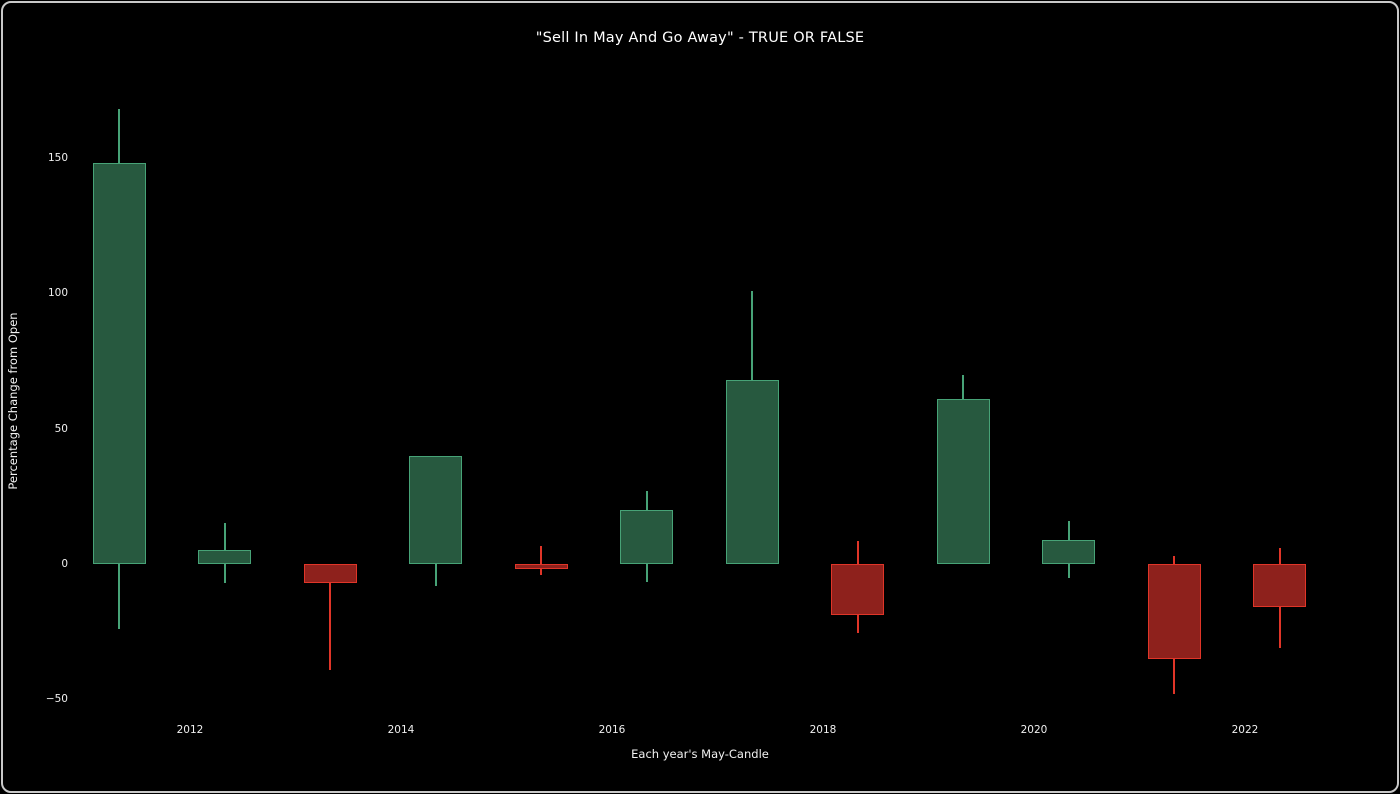 This screenshot has height=794, width=1400. What do you see at coordinates (57, 157) in the screenshot?
I see `y-tick-label-150: 150` at bounding box center [57, 157].